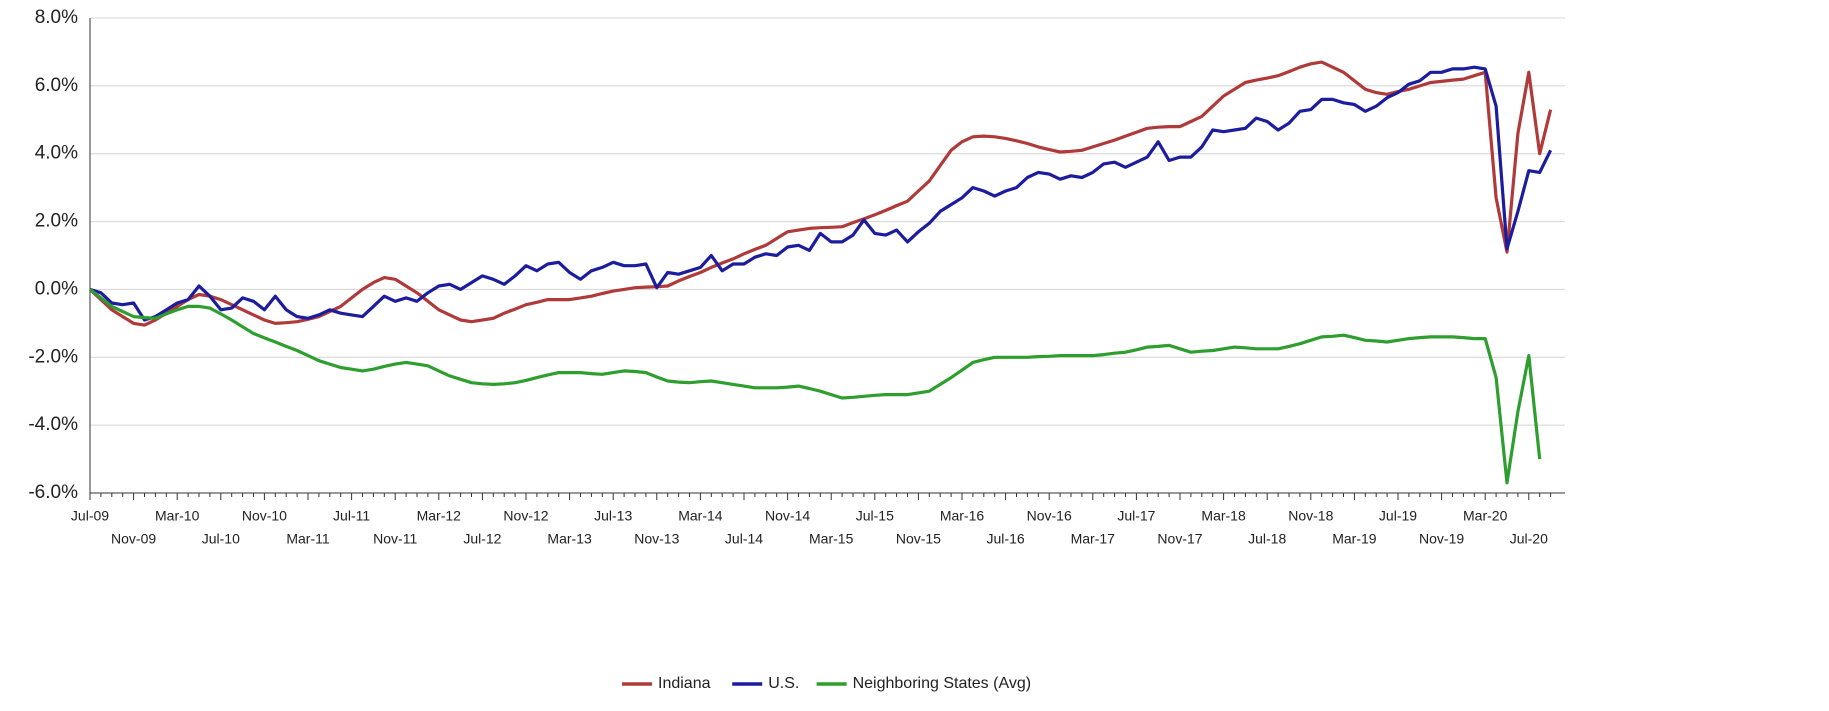 Image resolution: width=1829 pixels, height=711 pixels. I want to click on x-tick-label: Mar-20, so click(1485, 516).